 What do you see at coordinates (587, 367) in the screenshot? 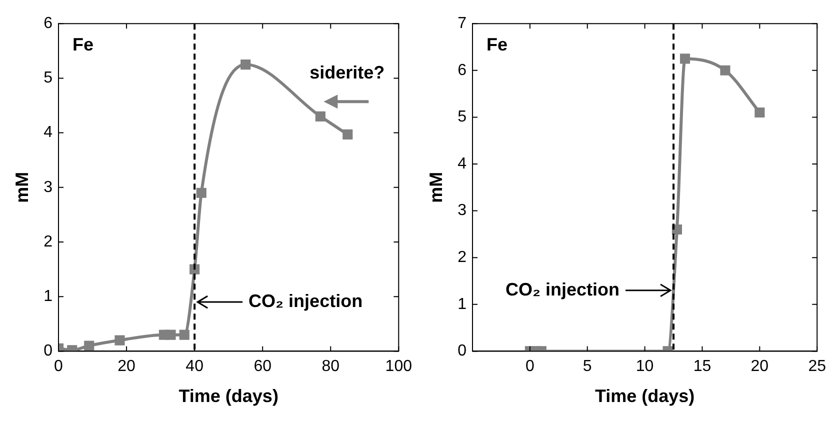
I see `x-tick-label: 5` at bounding box center [587, 367].